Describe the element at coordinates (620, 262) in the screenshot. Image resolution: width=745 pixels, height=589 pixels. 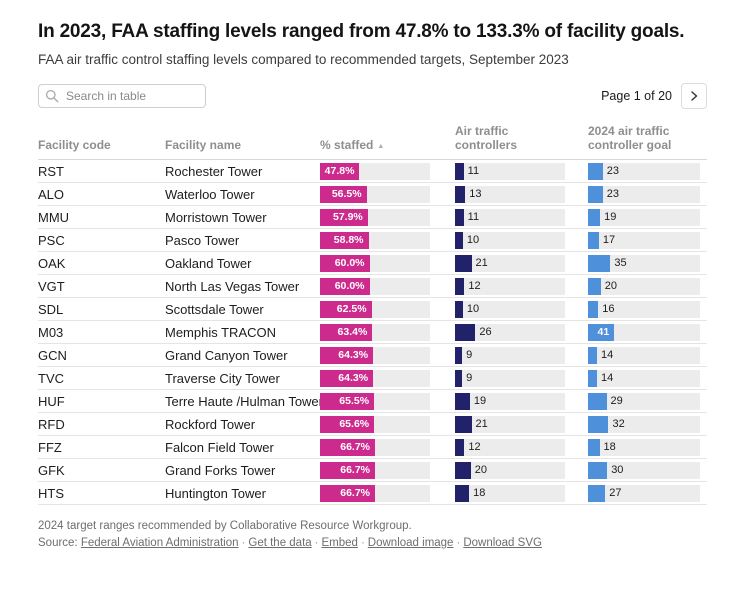
I see `goal-value: 35` at that location.